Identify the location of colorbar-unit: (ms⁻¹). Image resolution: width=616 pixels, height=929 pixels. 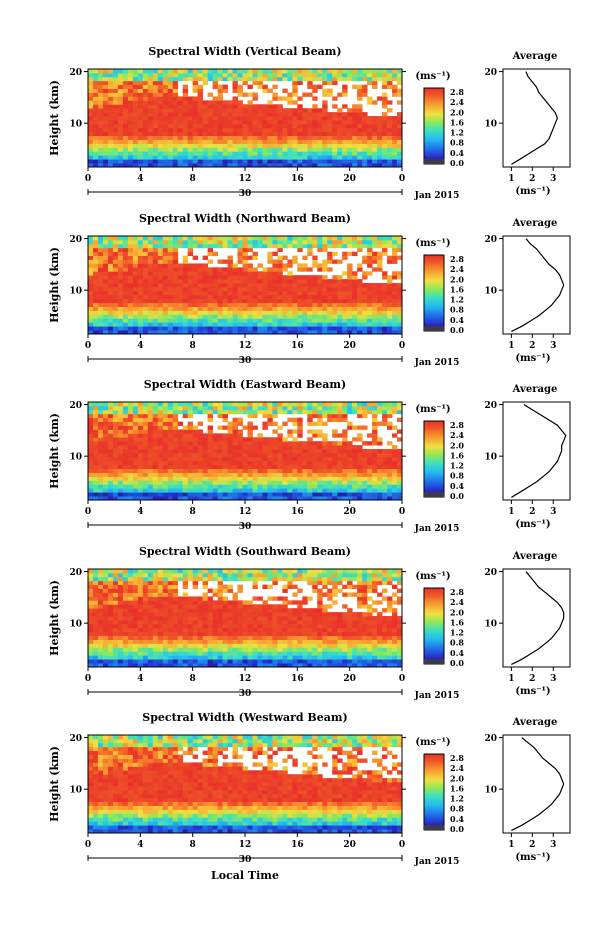
(432, 76).